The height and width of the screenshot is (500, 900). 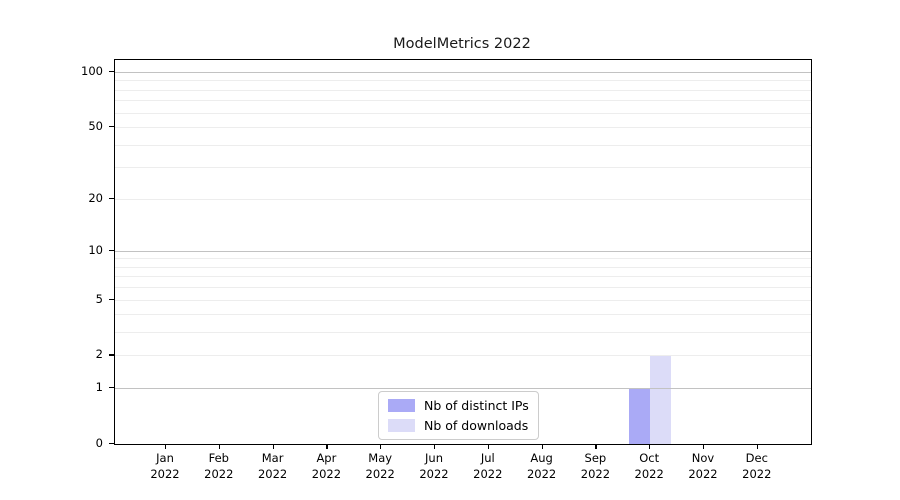 What do you see at coordinates (595, 466) in the screenshot?
I see `x-tick-label: Sep 2022` at bounding box center [595, 466].